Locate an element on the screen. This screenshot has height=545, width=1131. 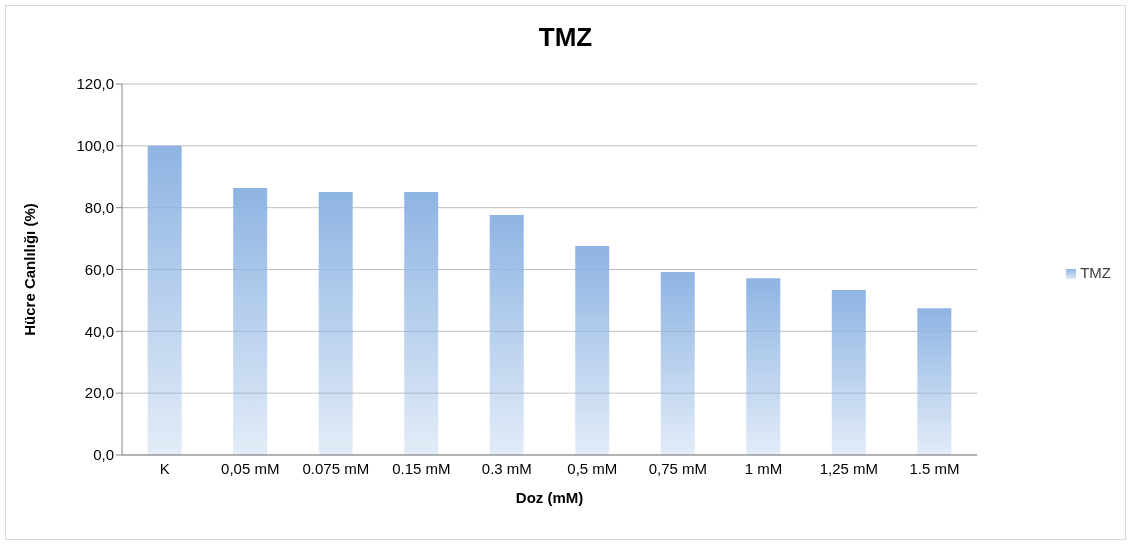
x-tick-label: 1,25 mM is located at coordinates (849, 468).